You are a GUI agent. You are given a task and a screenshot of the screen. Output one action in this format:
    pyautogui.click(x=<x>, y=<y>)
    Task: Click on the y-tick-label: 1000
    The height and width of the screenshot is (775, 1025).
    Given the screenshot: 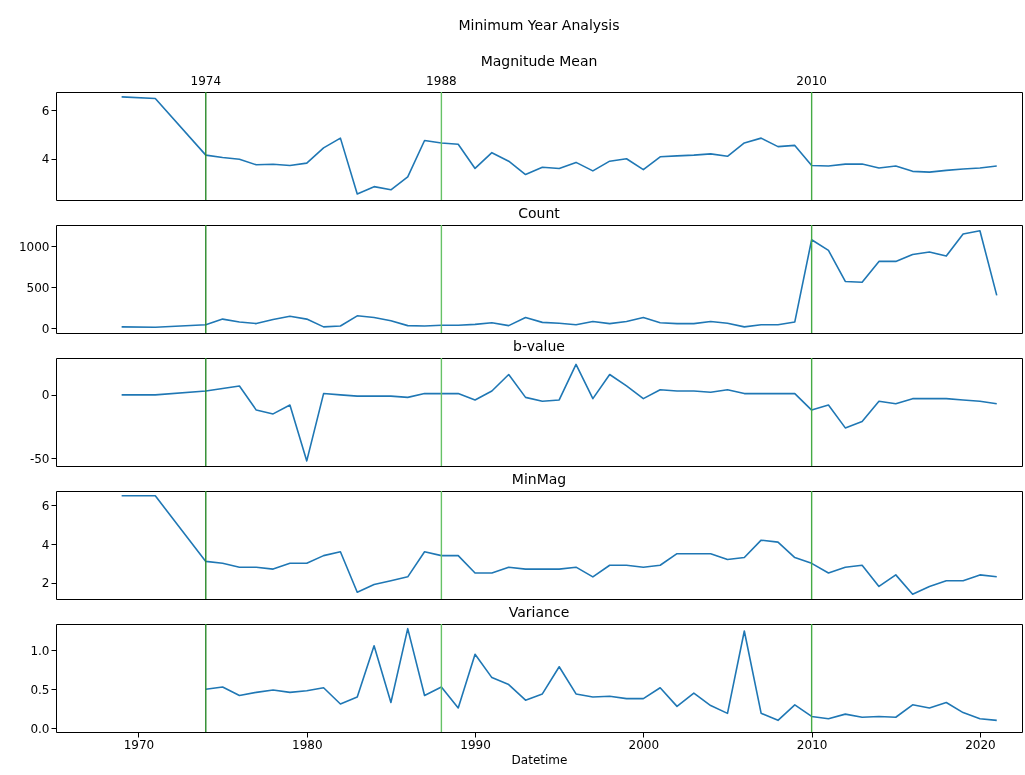 What is the action you would take?
    pyautogui.click(x=34, y=246)
    